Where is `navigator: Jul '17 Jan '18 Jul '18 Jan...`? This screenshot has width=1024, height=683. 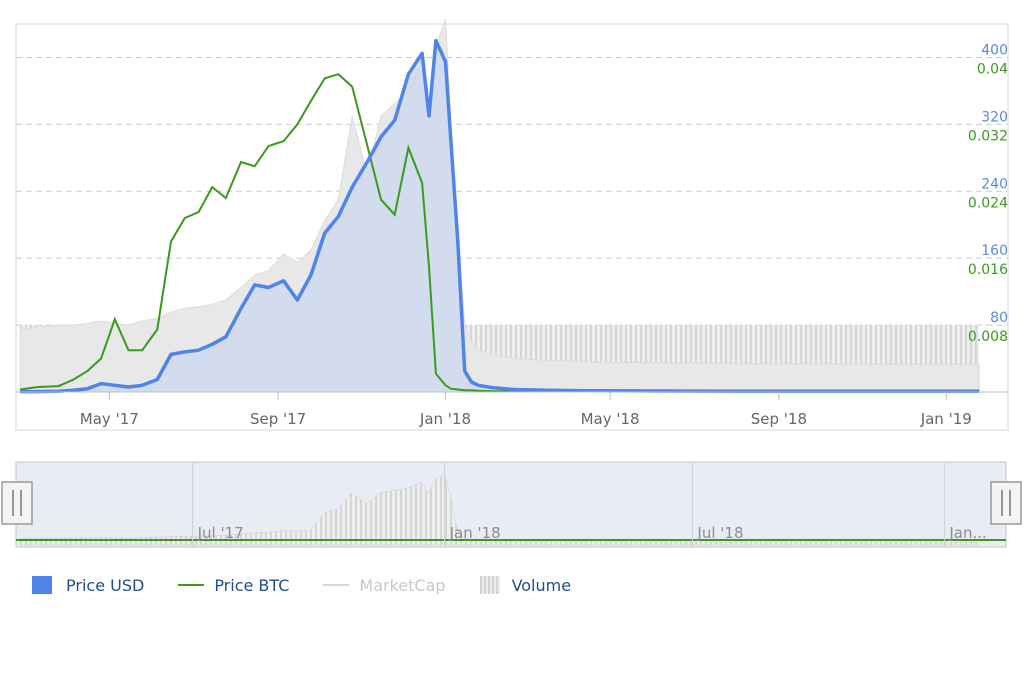
navigator: Jul '17 Jan '18 Jul '18 Jan... is located at coordinates (511, 504).